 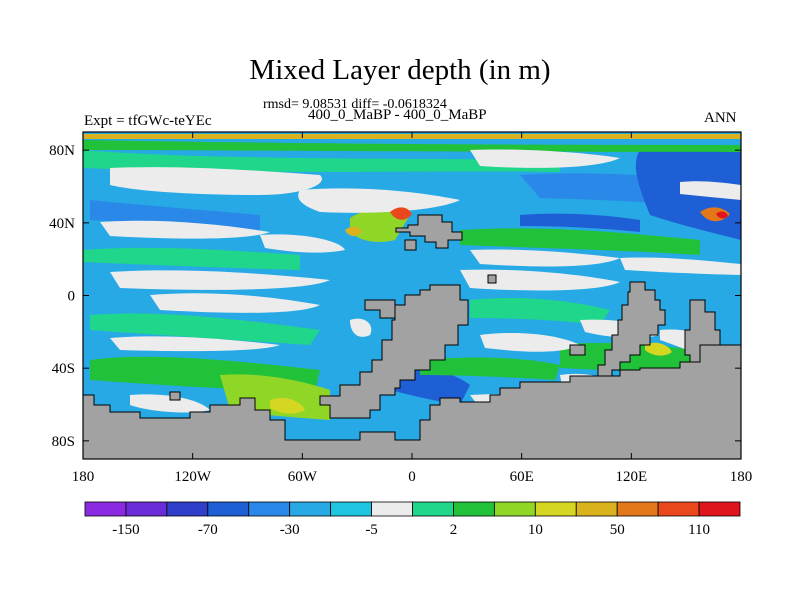 I want to click on chart-title: Mixed Layer depth (in m), so click(x=400, y=70).